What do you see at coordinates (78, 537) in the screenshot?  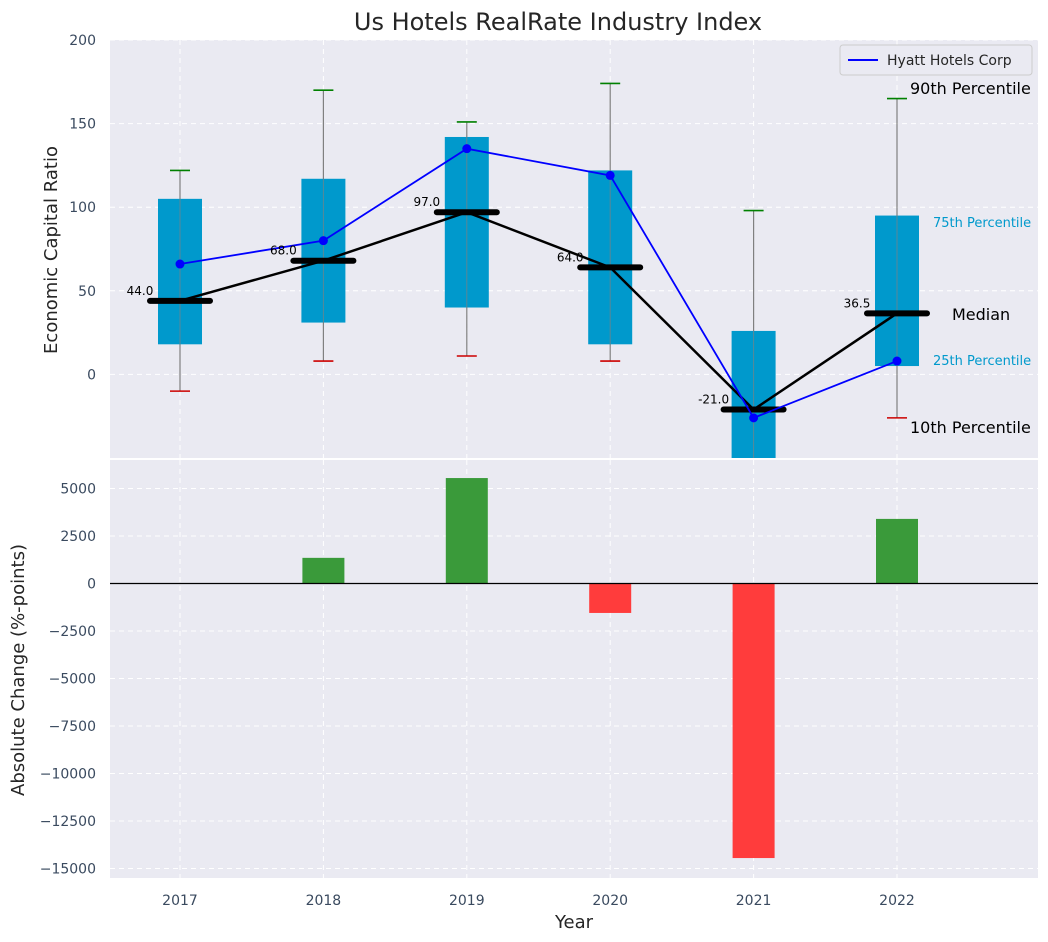 I see `y-tick-label-bottom: 2500` at bounding box center [78, 537].